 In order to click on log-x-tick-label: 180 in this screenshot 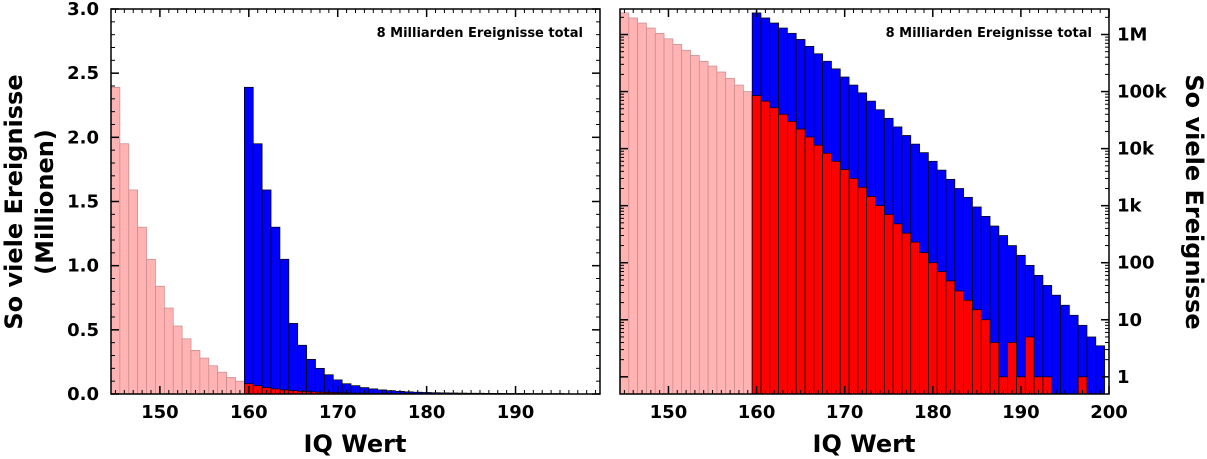, I will do `click(933, 412)`.